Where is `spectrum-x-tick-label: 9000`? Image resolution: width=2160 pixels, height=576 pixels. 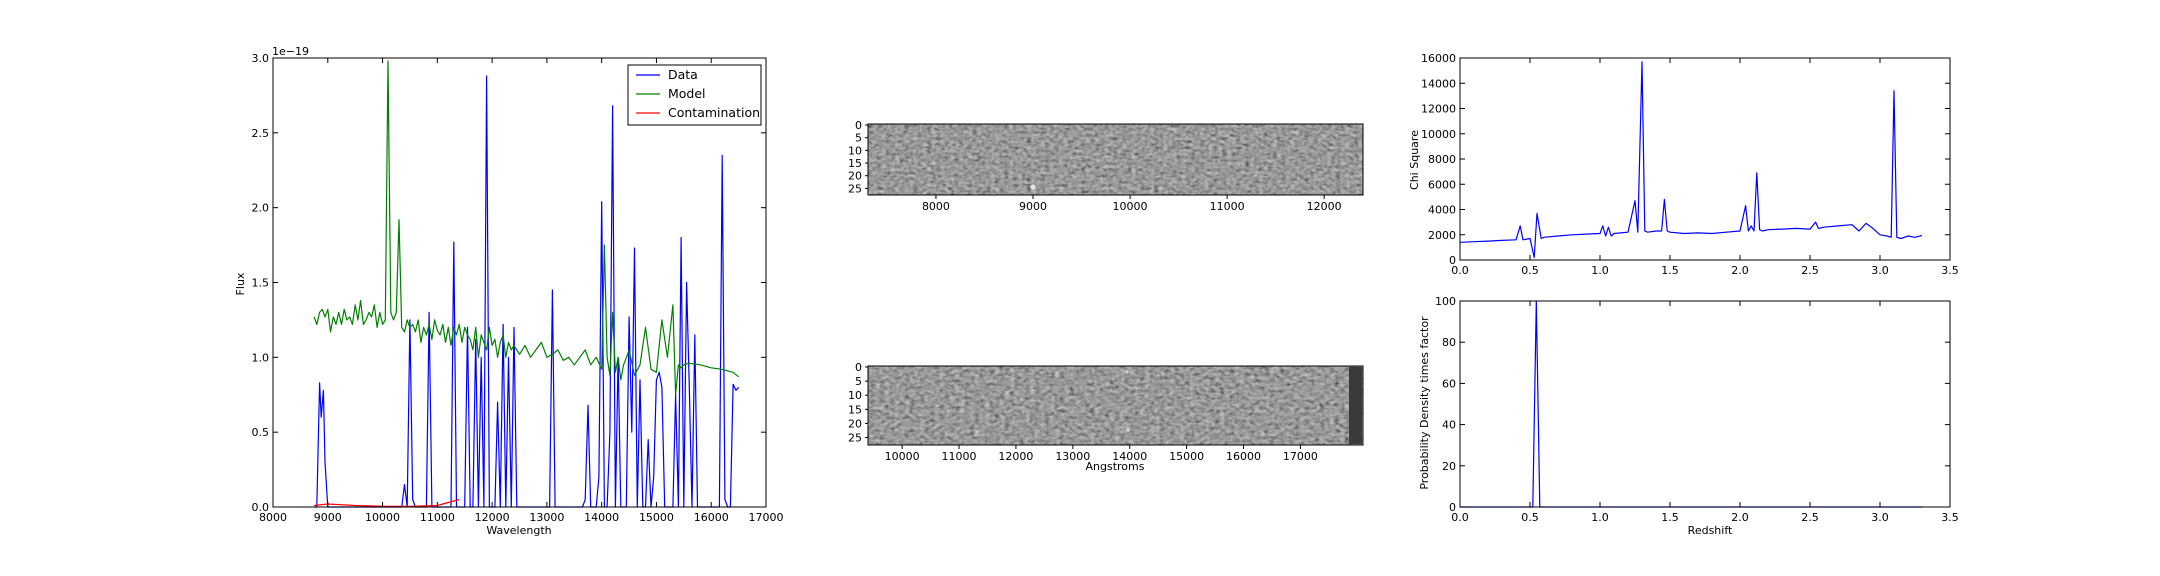 spectrum-x-tick-label: 9000 is located at coordinates (328, 517).